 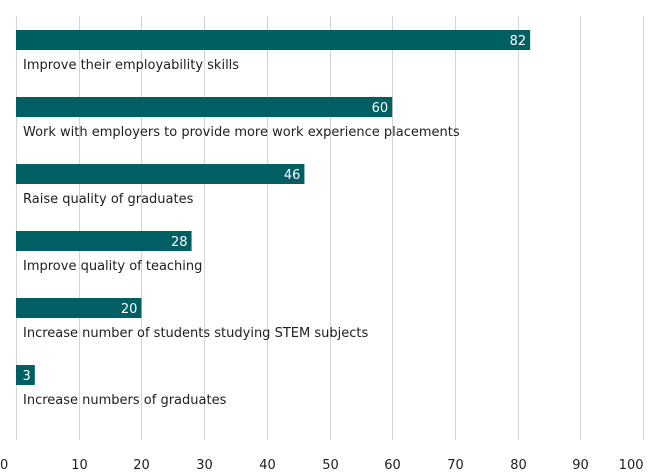 I want to click on x-tick-label: 80, so click(x=518, y=465).